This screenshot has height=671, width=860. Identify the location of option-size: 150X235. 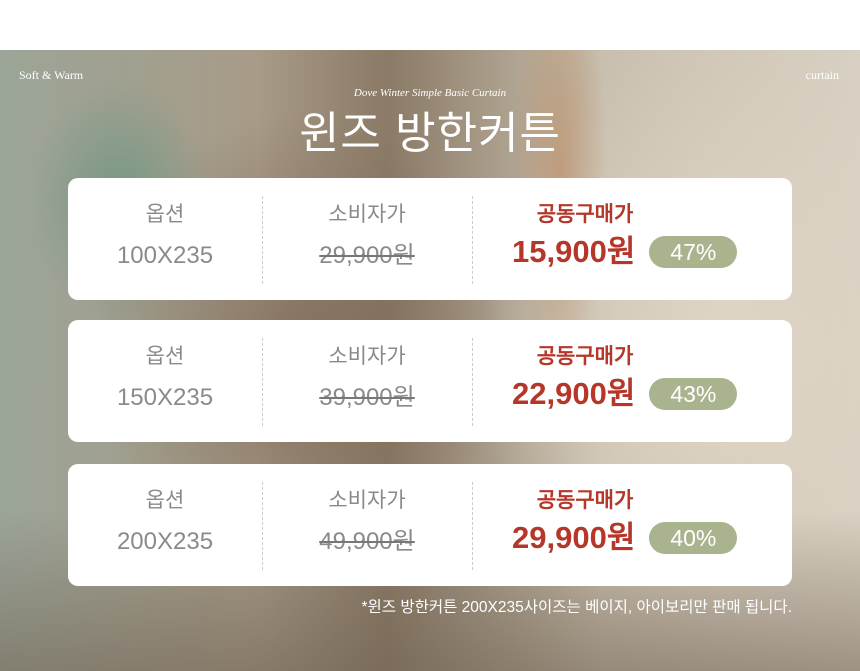
(165, 397).